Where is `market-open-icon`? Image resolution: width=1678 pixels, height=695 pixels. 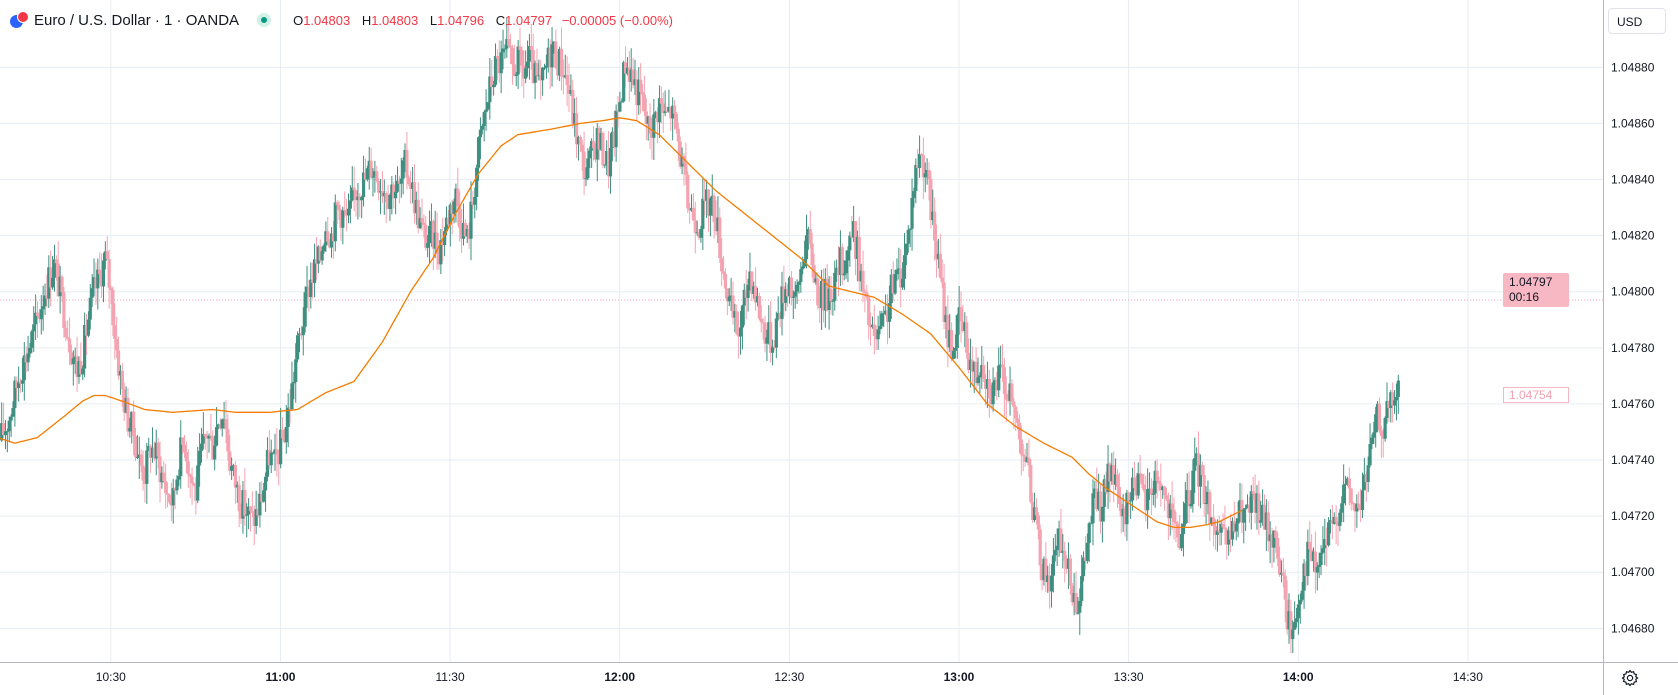 market-open-icon is located at coordinates (264, 20).